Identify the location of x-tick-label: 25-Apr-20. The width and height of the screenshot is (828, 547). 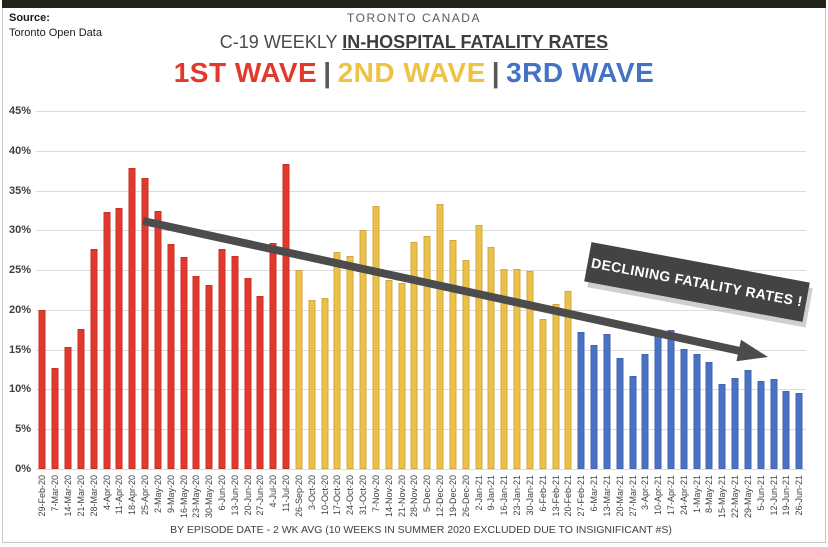
(145, 495).